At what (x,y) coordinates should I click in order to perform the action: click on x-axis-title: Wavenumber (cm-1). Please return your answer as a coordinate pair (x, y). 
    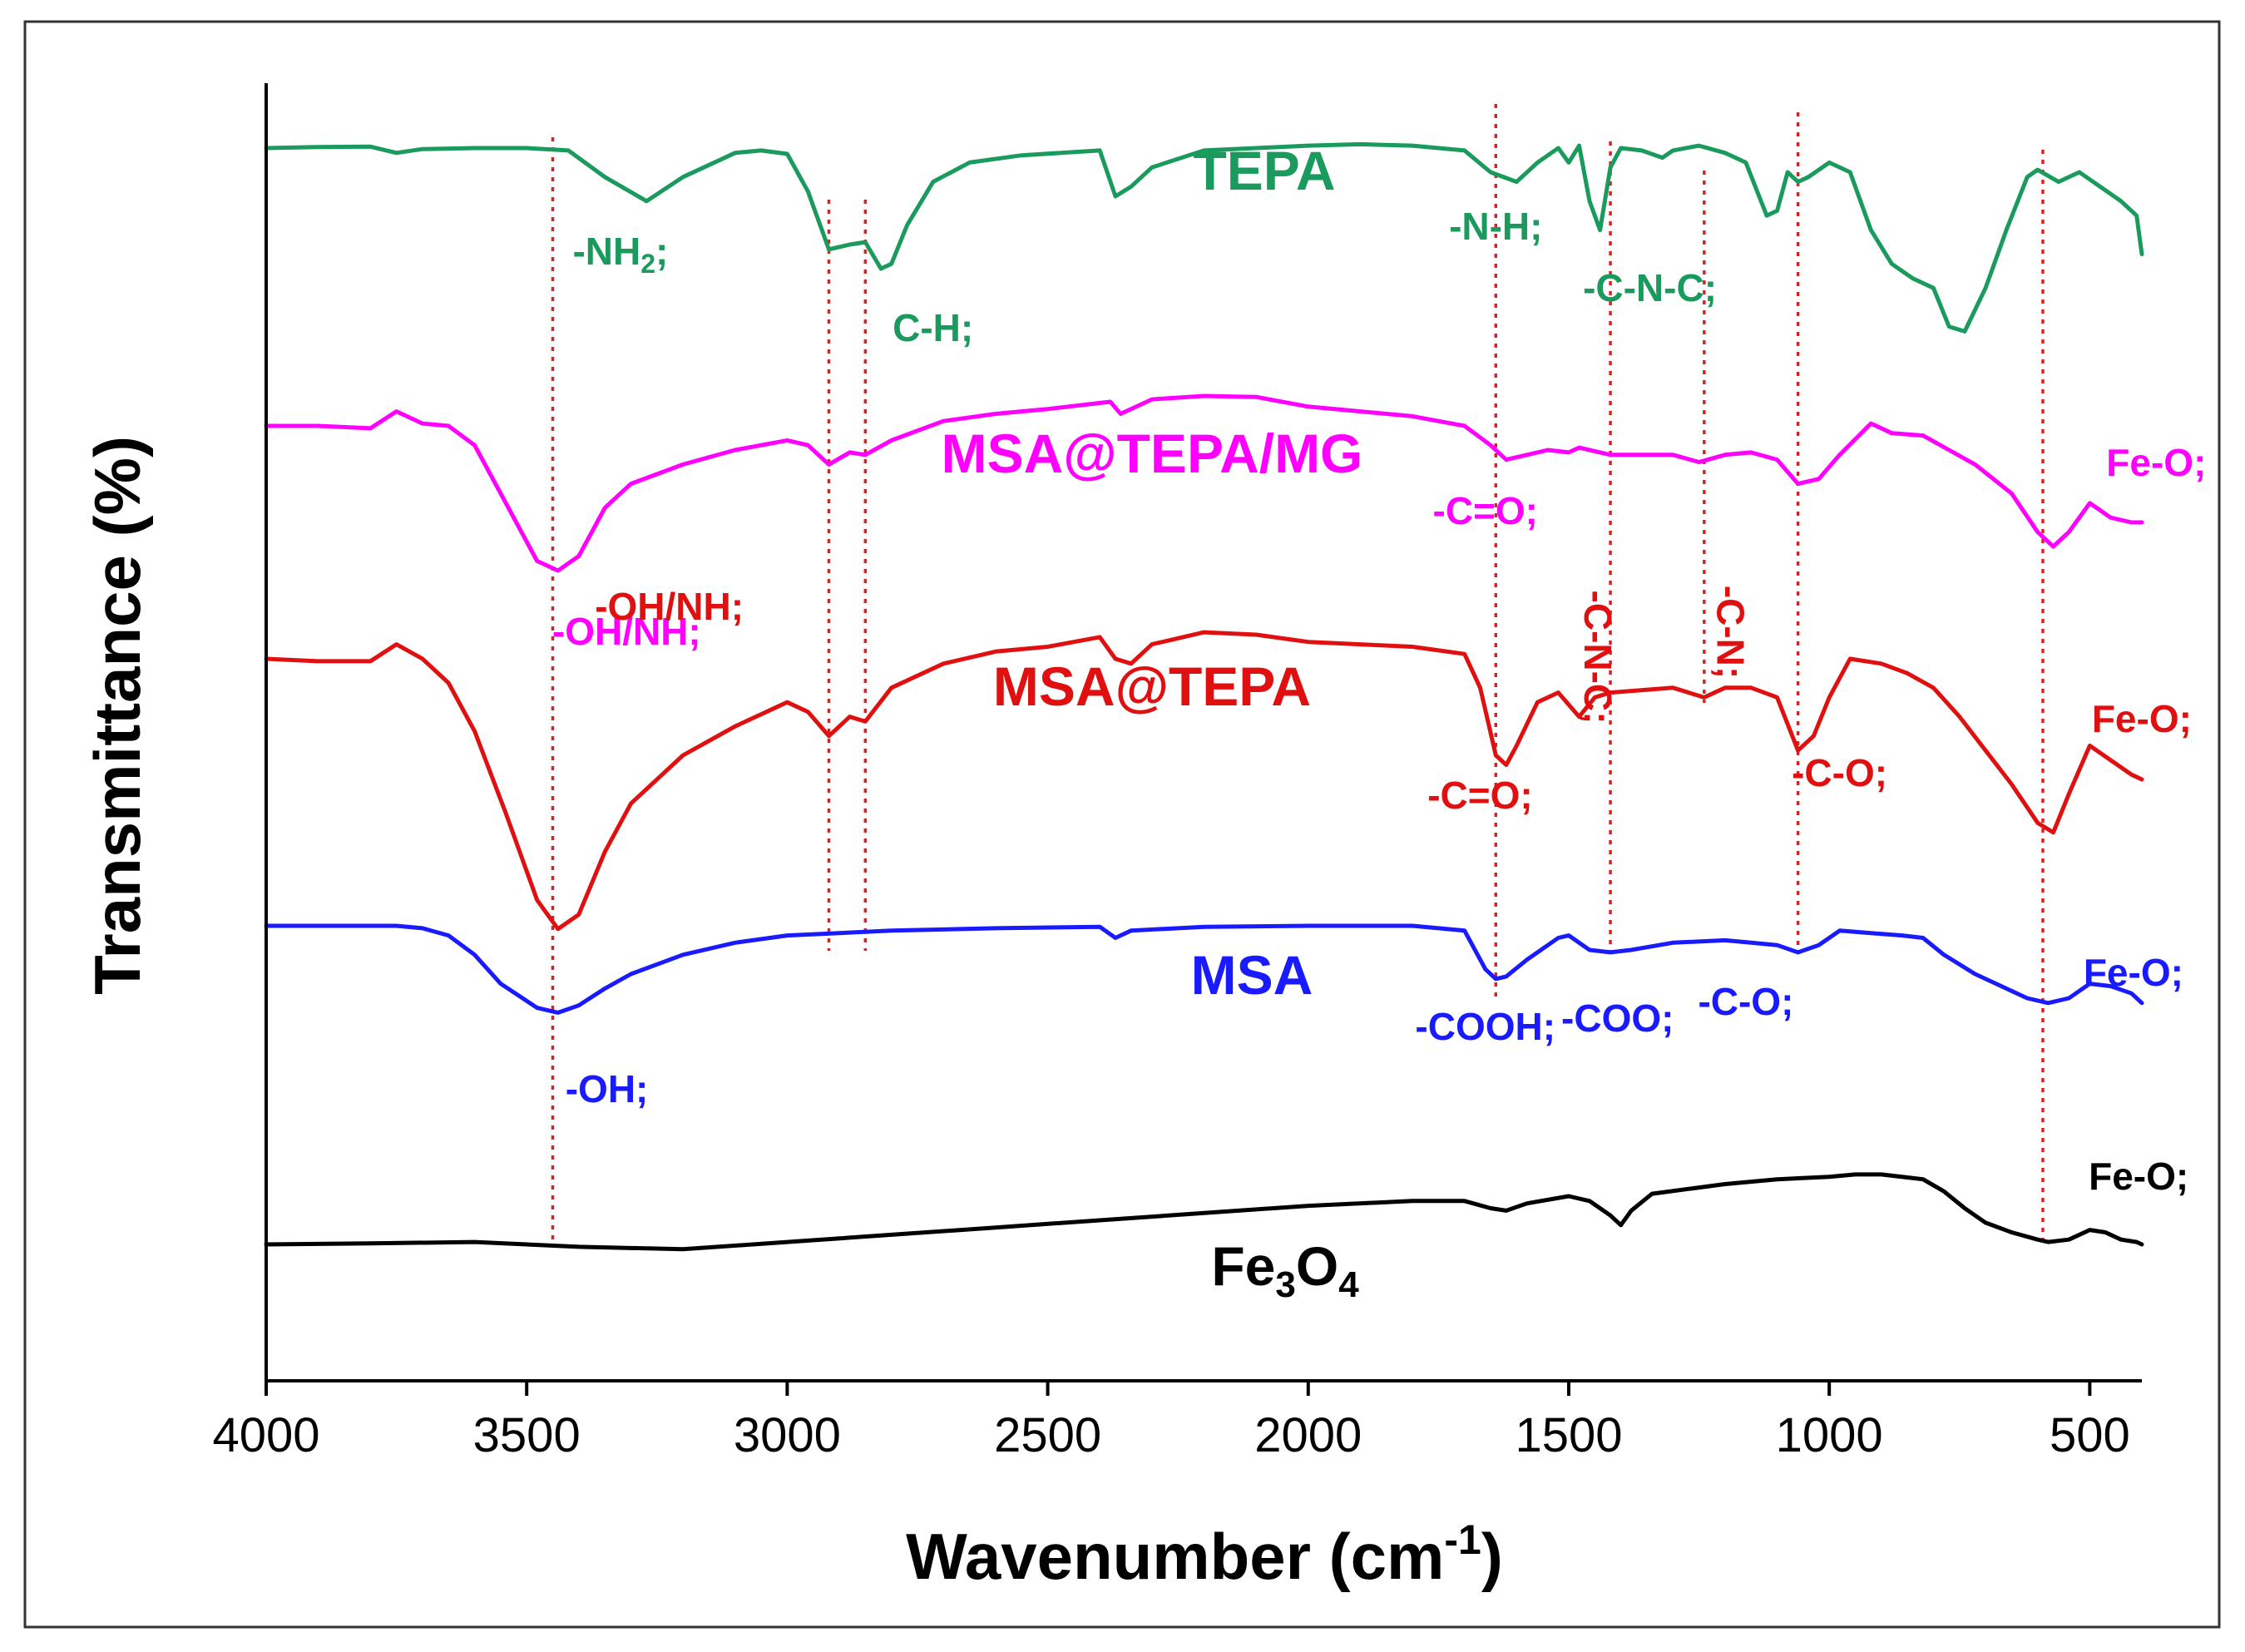
    Looking at the image, I should click on (1204, 1554).